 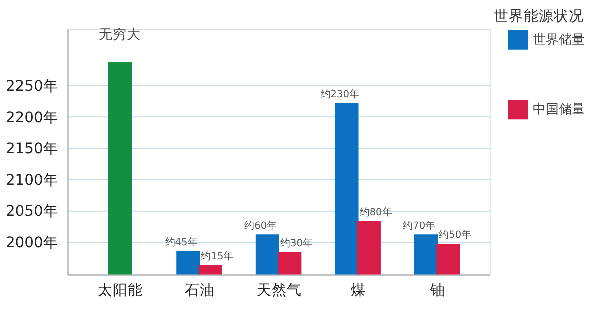 I want to click on text: 世界能源状况, so click(x=539, y=17).